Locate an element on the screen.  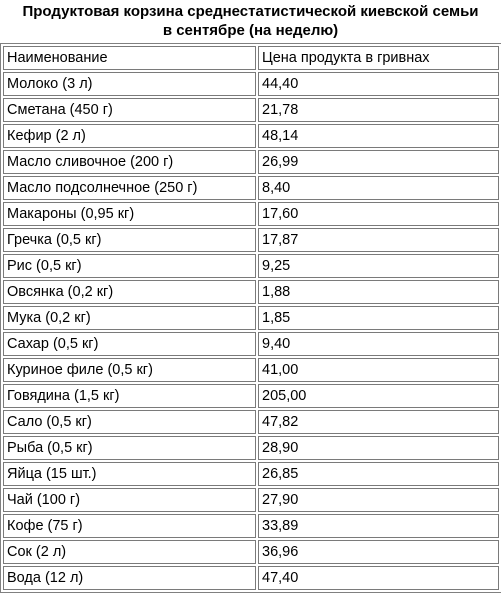
product-price-cell: 17,60 is located at coordinates (378, 214).